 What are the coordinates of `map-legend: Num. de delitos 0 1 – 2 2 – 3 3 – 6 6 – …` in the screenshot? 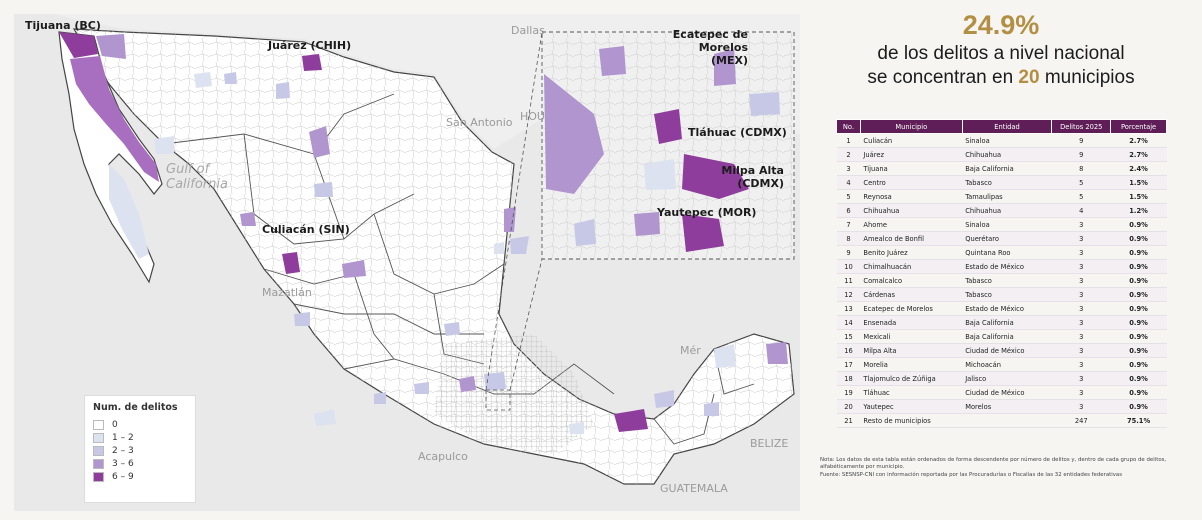 It's located at (140, 449).